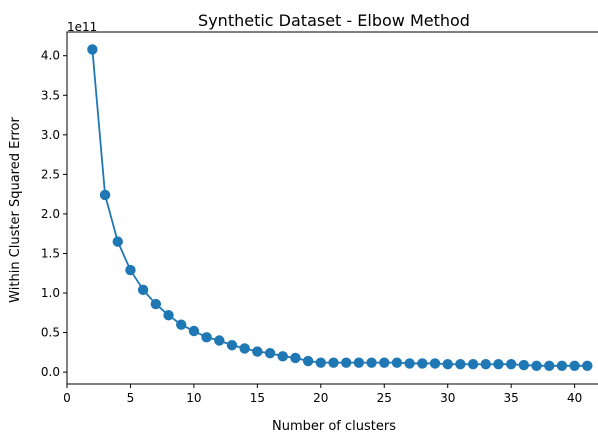  Describe the element at coordinates (82, 27) in the screenshot. I see `y-offset-label: 1e11` at that location.